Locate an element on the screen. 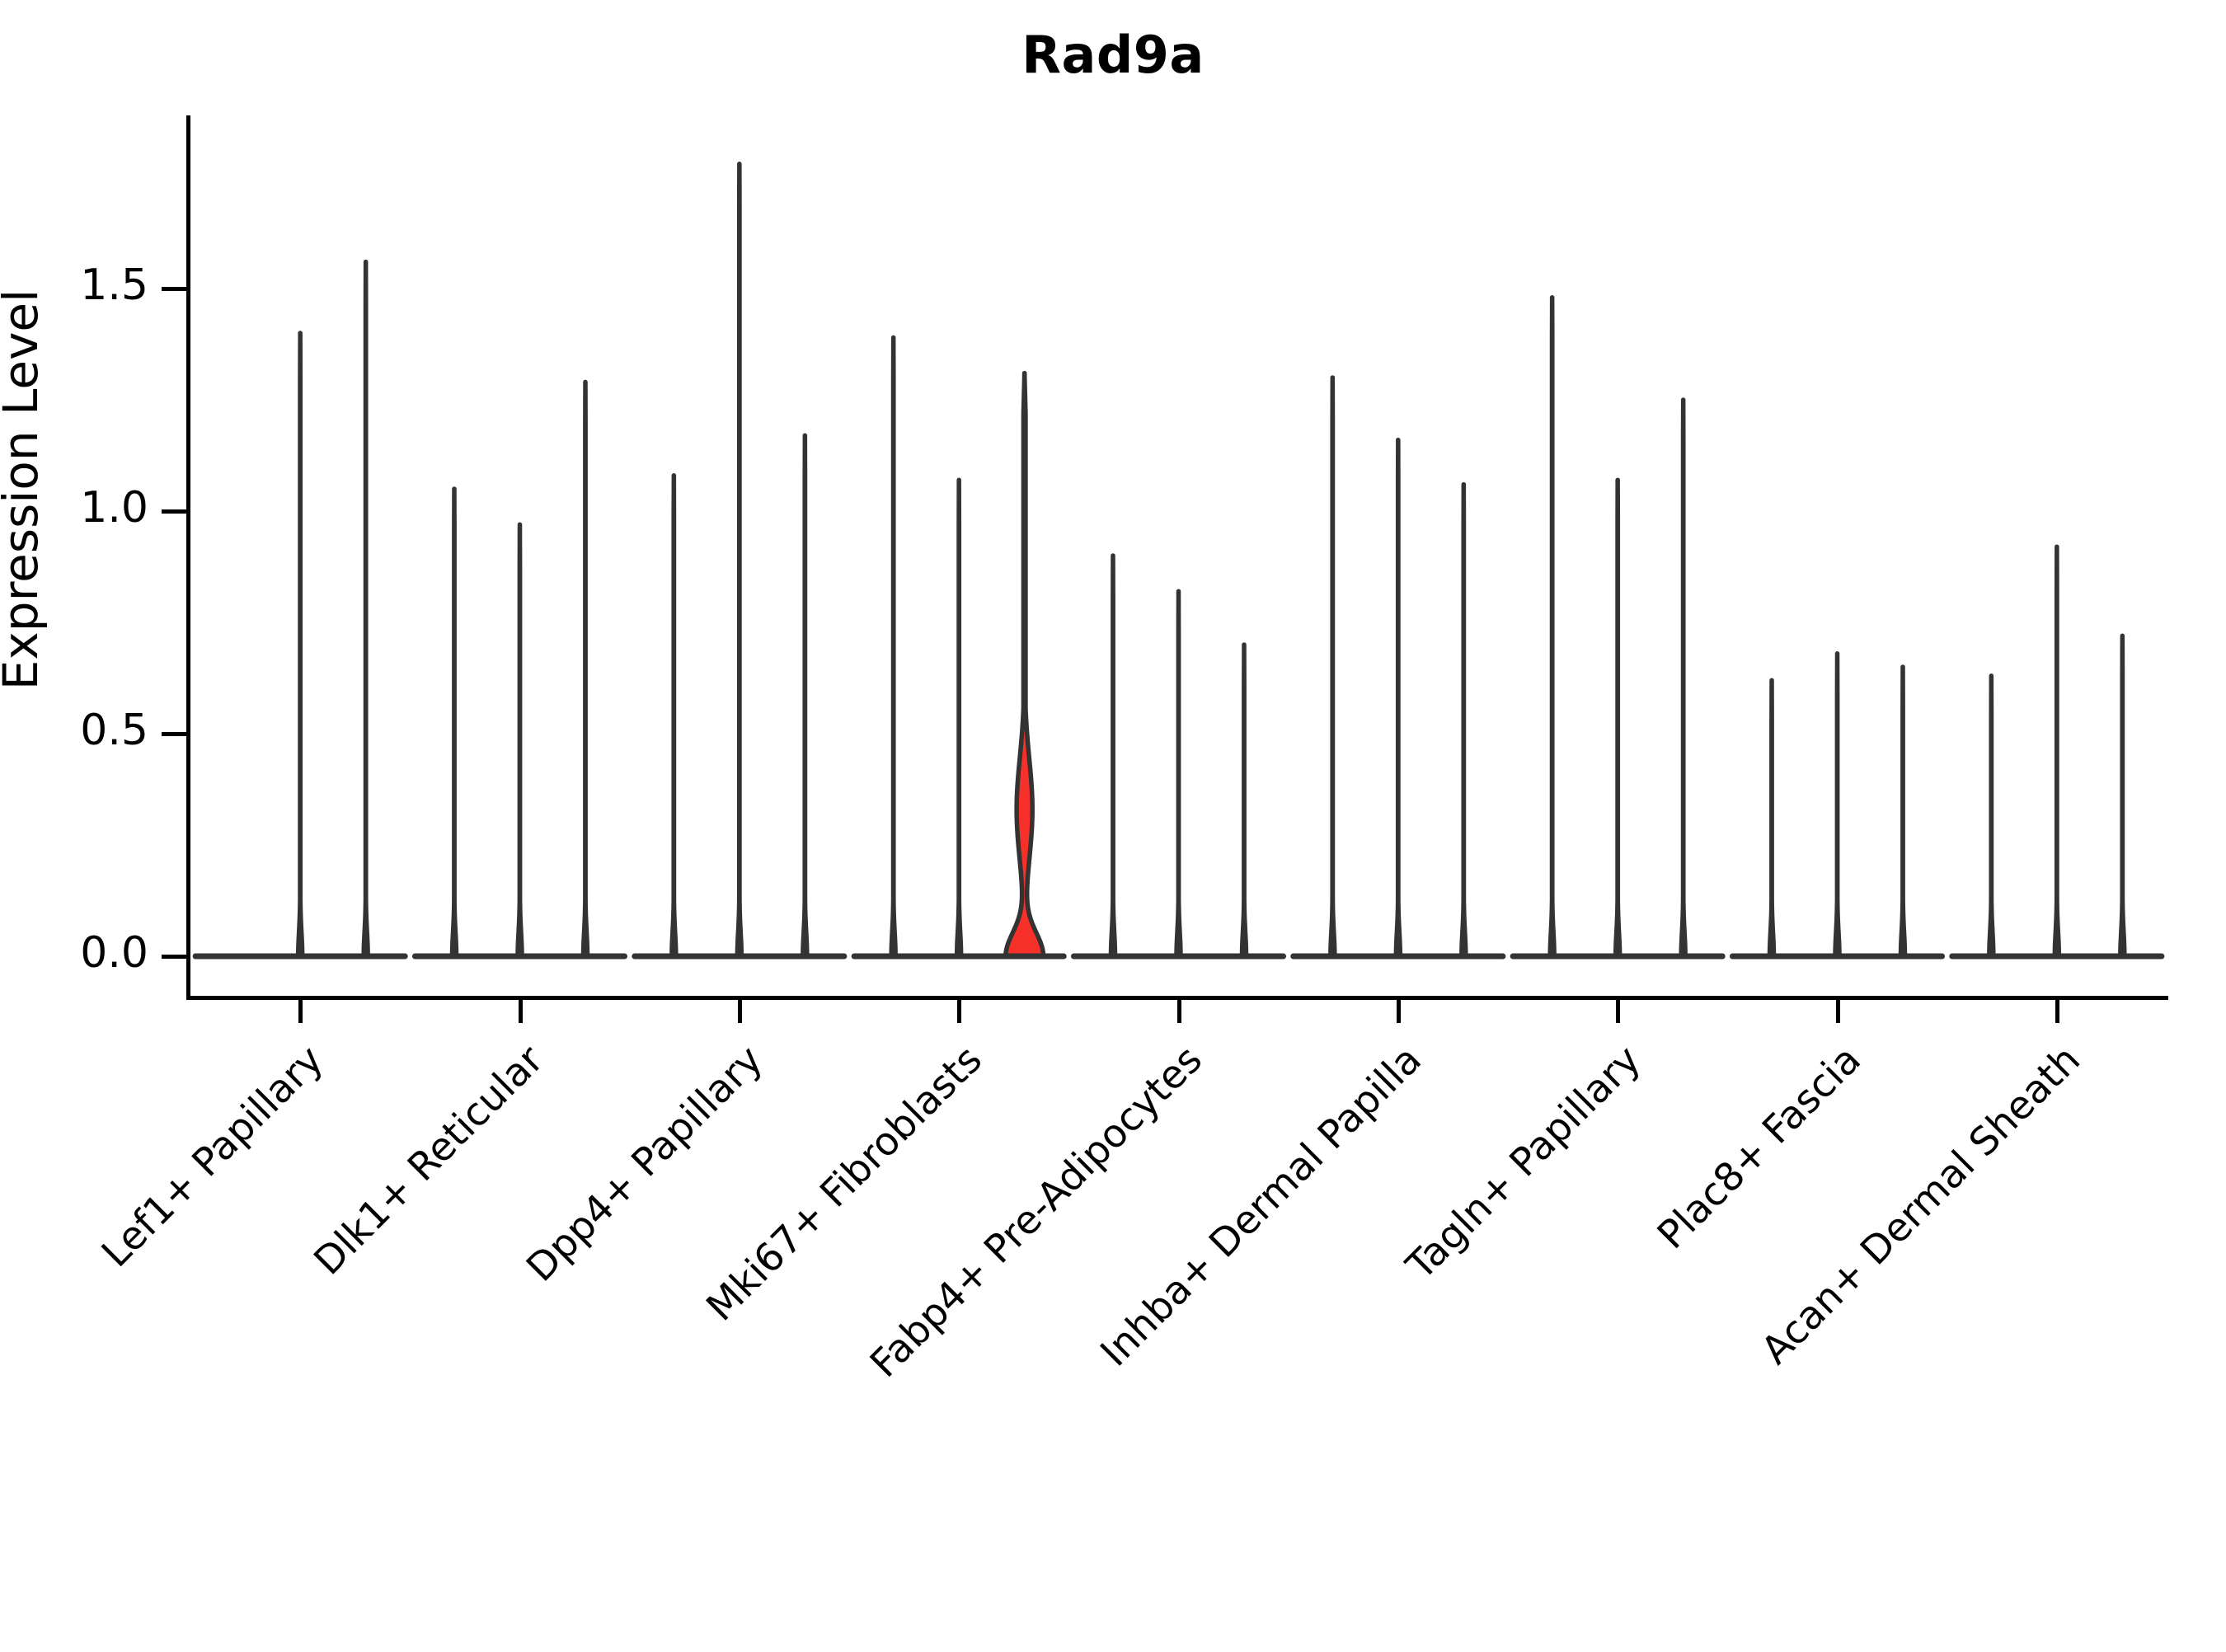 The image size is (2226, 1652). y-tick-label-0.0: 0.0 is located at coordinates (114, 953).